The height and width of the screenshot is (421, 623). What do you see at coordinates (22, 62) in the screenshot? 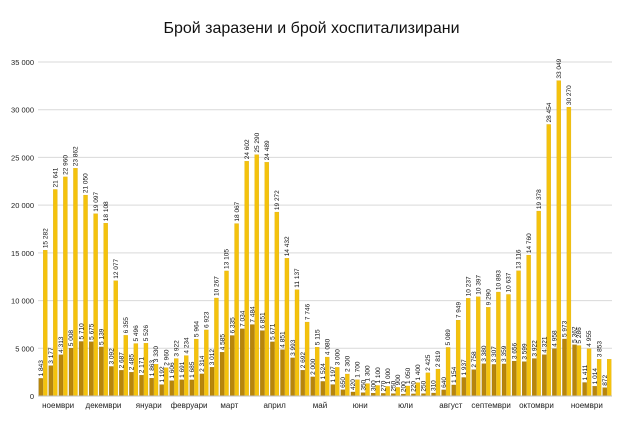
I see `y-tick-label: 35 000` at bounding box center [22, 62].